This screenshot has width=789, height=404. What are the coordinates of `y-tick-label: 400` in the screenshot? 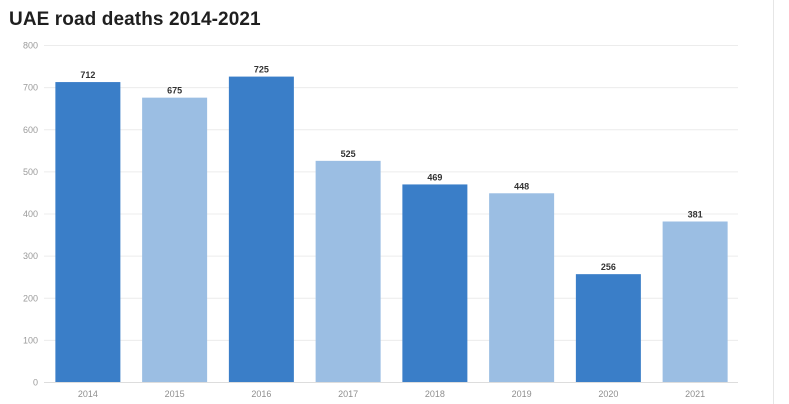 It's located at (30, 214).